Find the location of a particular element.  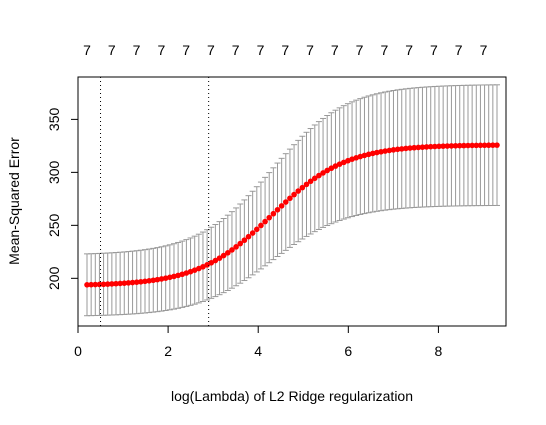

x-axis: 0 2 4 6 8 is located at coordinates (258, 342).